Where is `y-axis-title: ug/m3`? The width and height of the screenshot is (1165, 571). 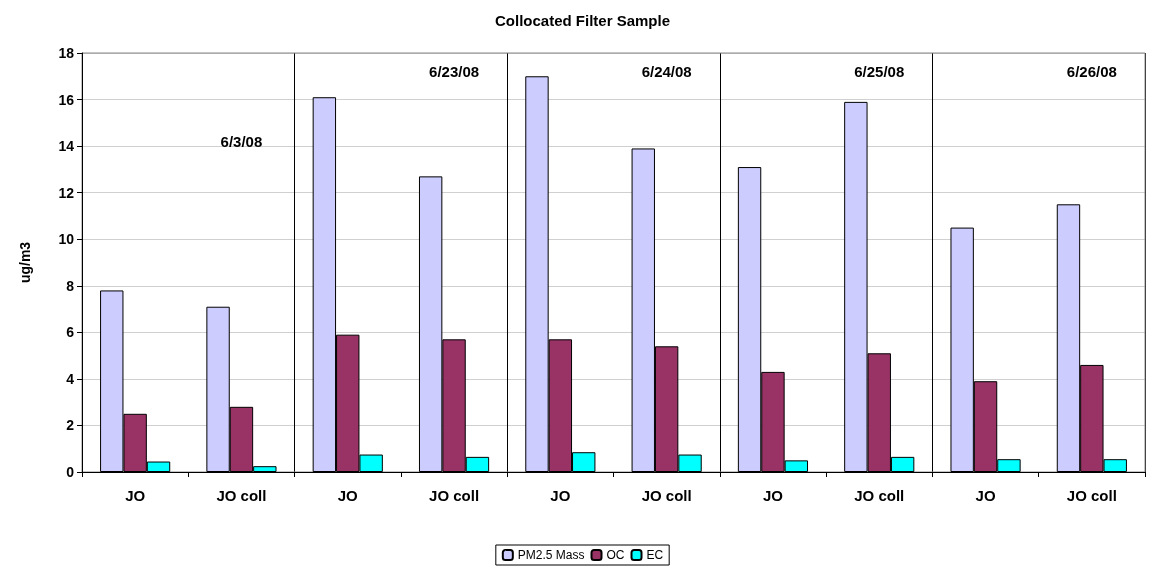 y-axis-title: ug/m3 is located at coordinates (25, 262).